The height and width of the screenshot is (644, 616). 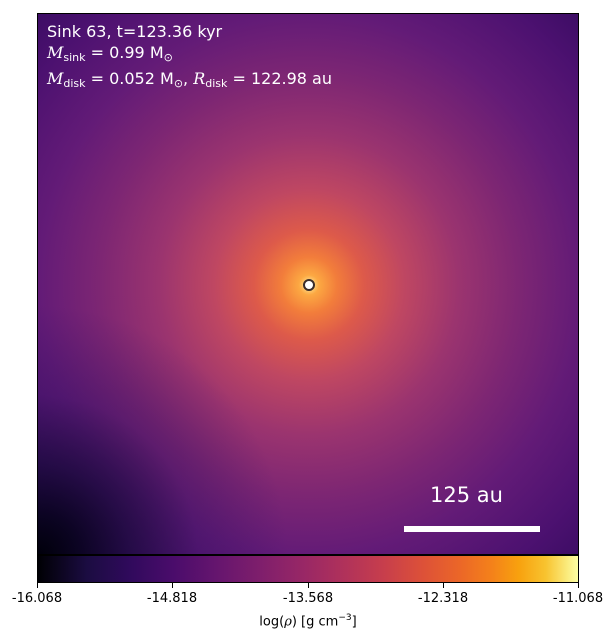 What do you see at coordinates (189, 79) in the screenshot?
I see `disk-properties-label: Mdisk = 0.052 M⊙, Rdisk = 122.98 au` at bounding box center [189, 79].